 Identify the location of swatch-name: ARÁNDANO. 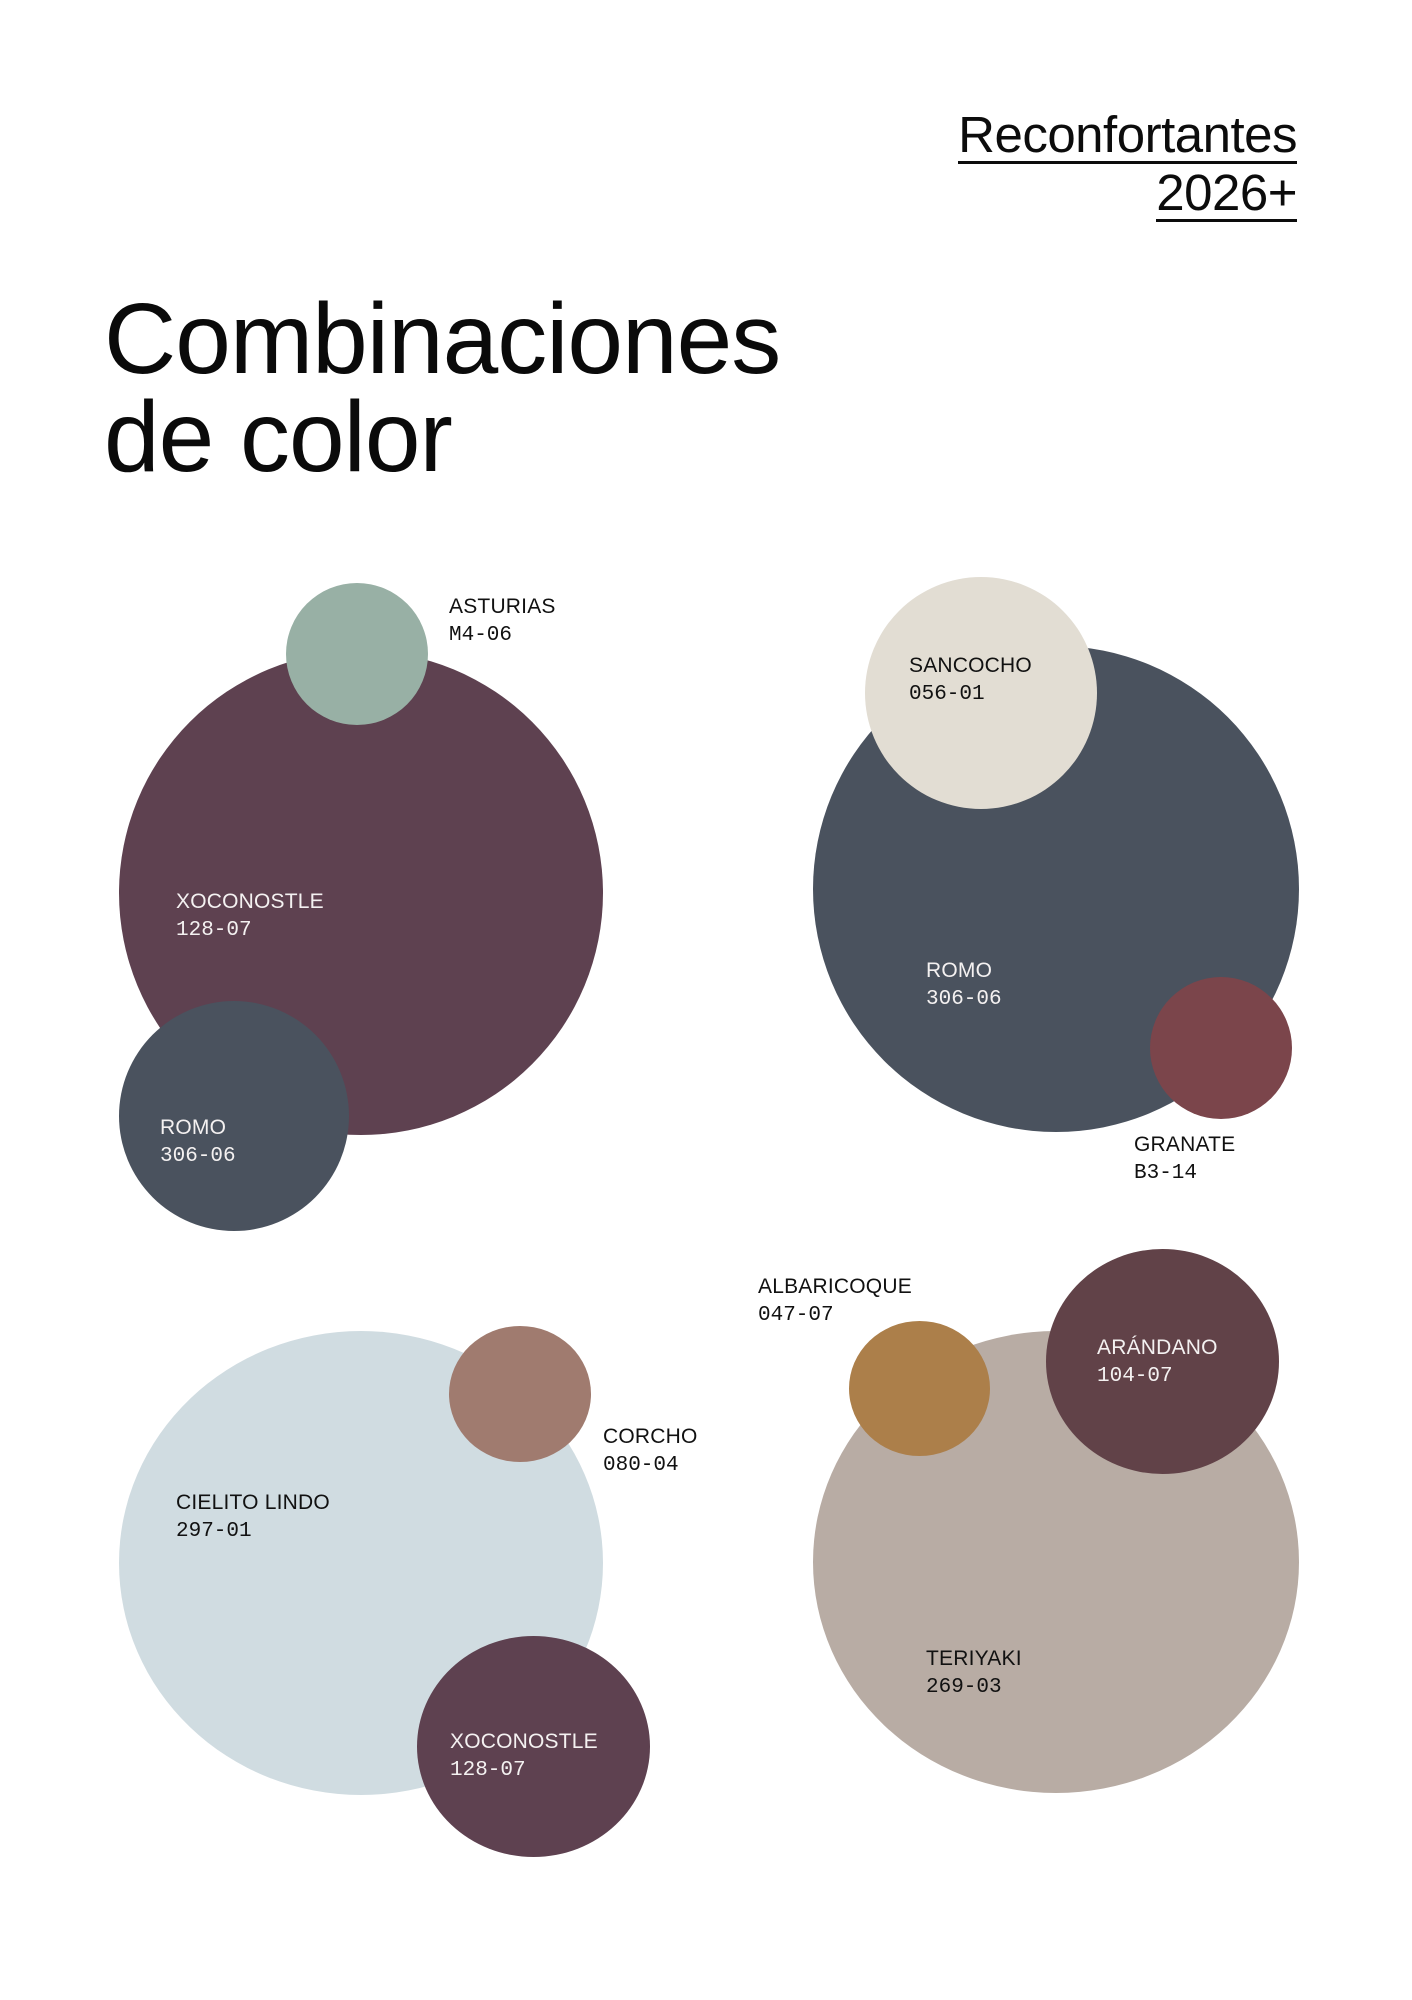
(1157, 1347).